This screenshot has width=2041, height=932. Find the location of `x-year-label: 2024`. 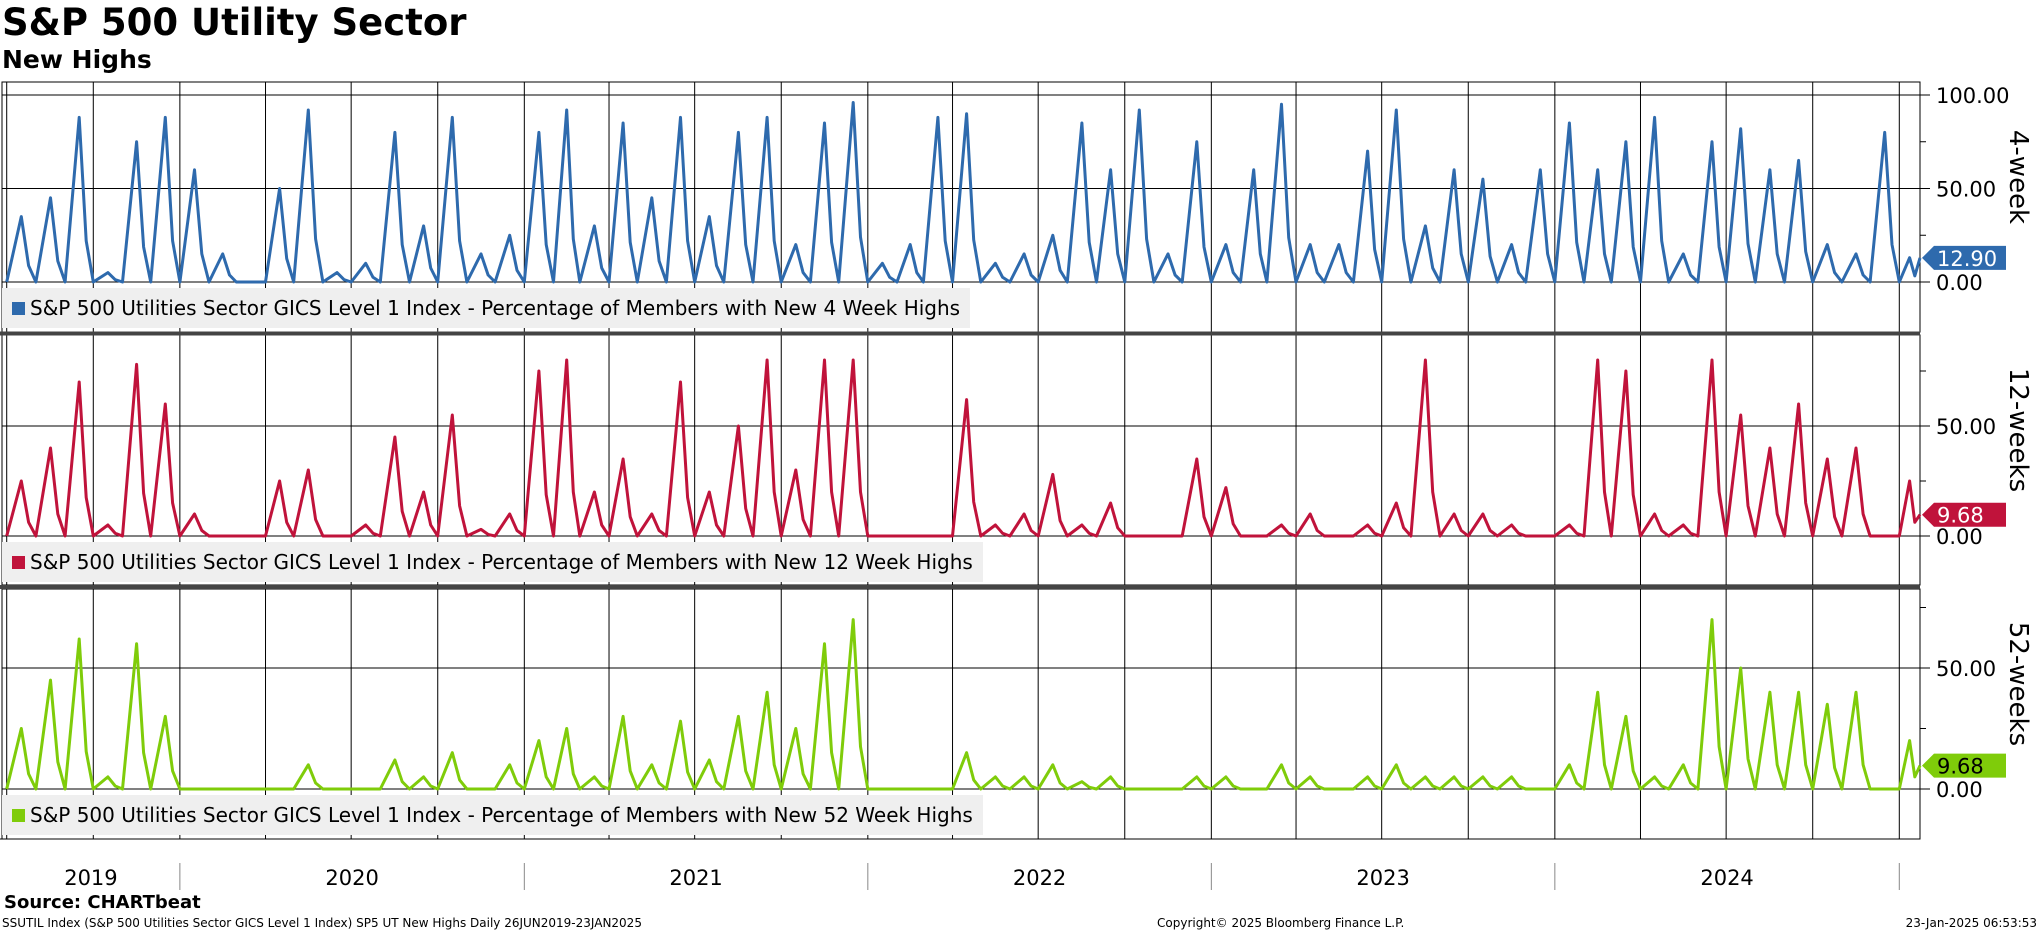

x-year-label: 2024 is located at coordinates (1726, 878).